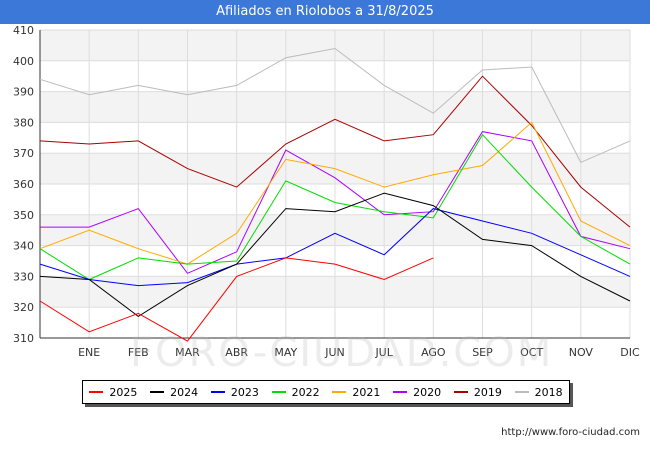 Image resolution: width=650 pixels, height=450 pixels. I want to click on legend-item-2020: 2020, so click(417, 392).